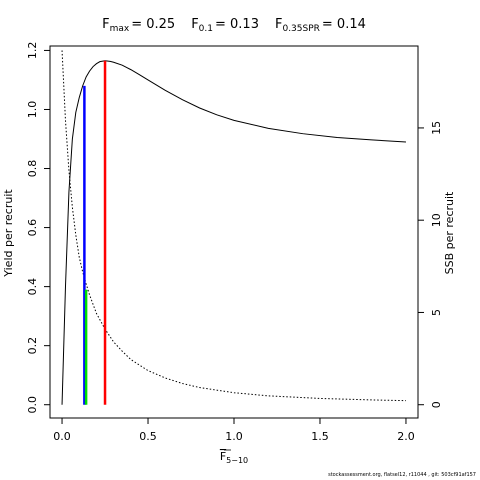 The image size is (480, 480). What do you see at coordinates (95, 232) in the screenshot?
I see `reference-lines-layer` at bounding box center [95, 232].